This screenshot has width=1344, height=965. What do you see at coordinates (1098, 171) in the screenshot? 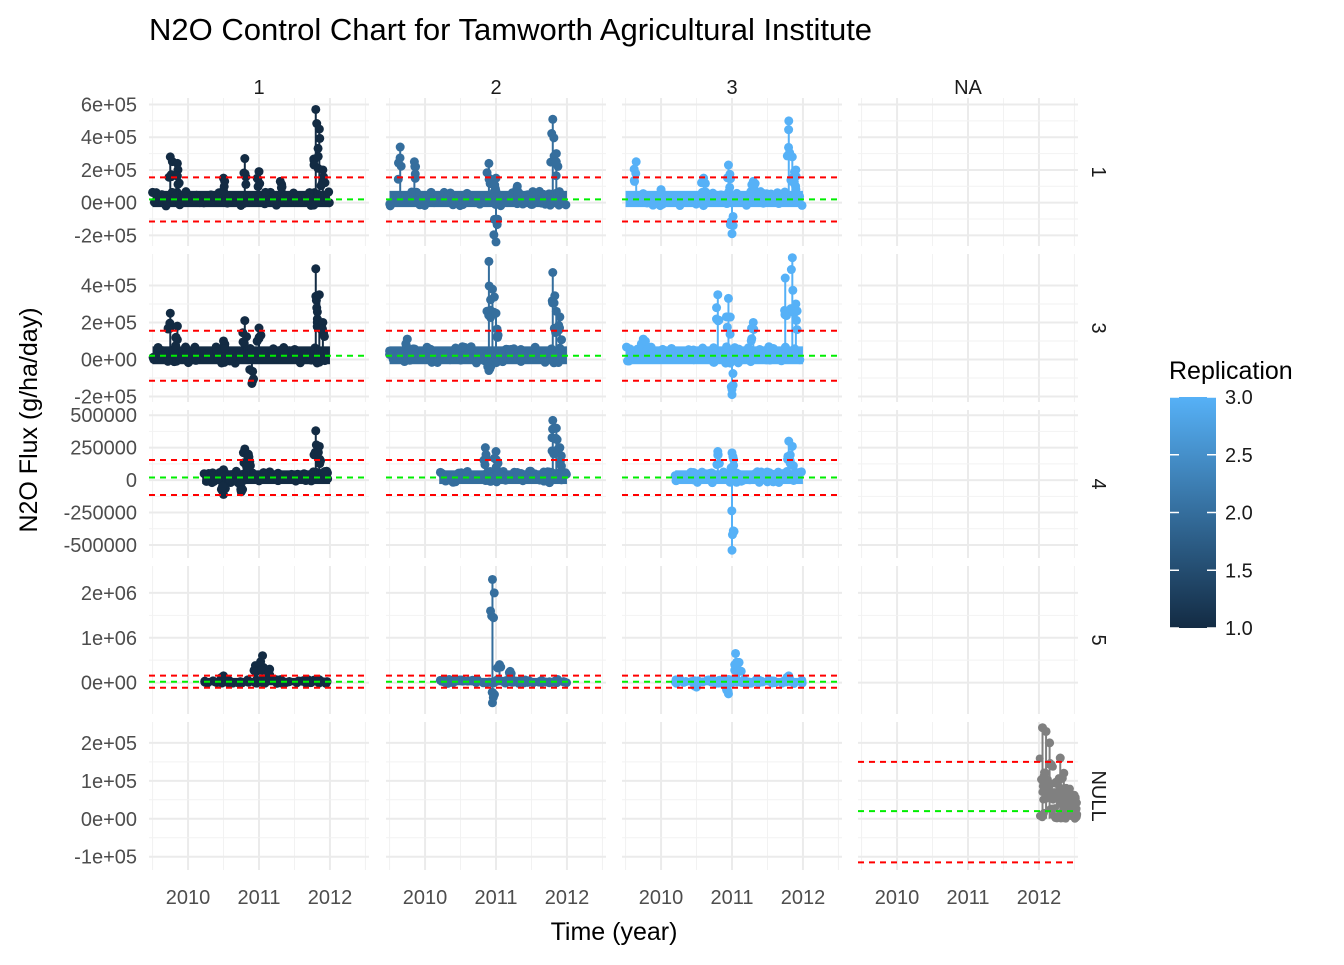
I see `facet-row-label: 1` at bounding box center [1098, 171].